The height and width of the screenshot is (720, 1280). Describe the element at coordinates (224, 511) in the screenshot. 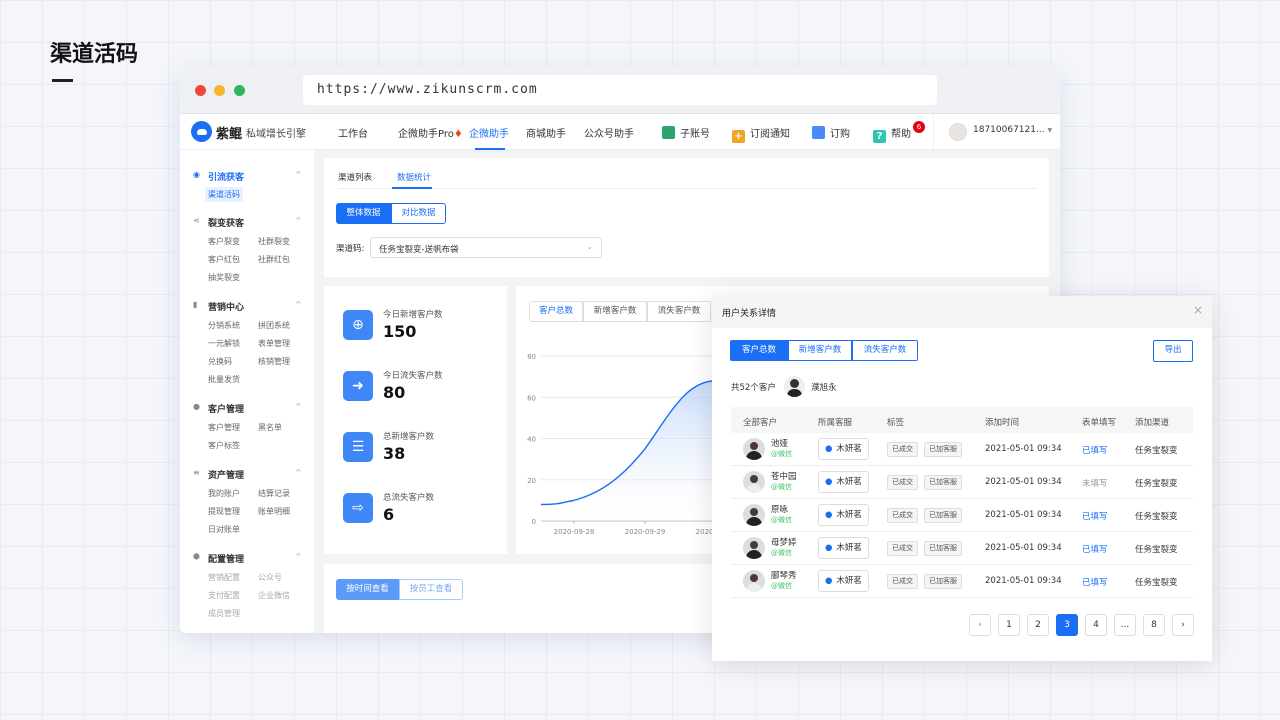

I see `sidebar-item: 提现管理` at that location.